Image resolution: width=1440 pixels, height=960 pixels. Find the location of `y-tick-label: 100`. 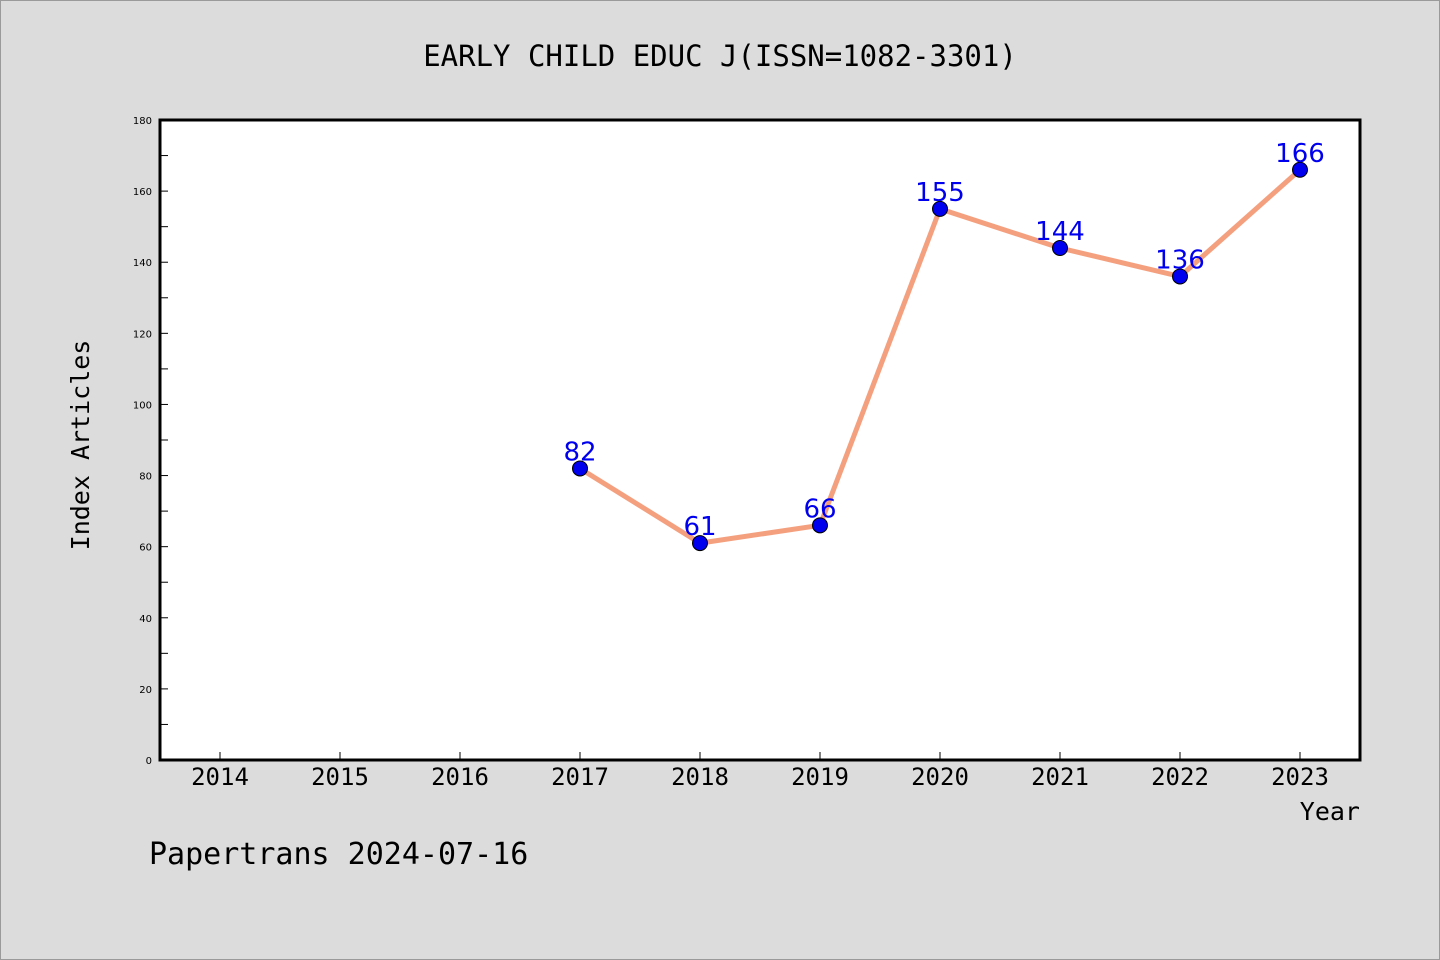

y-tick-label: 100 is located at coordinates (142, 405).